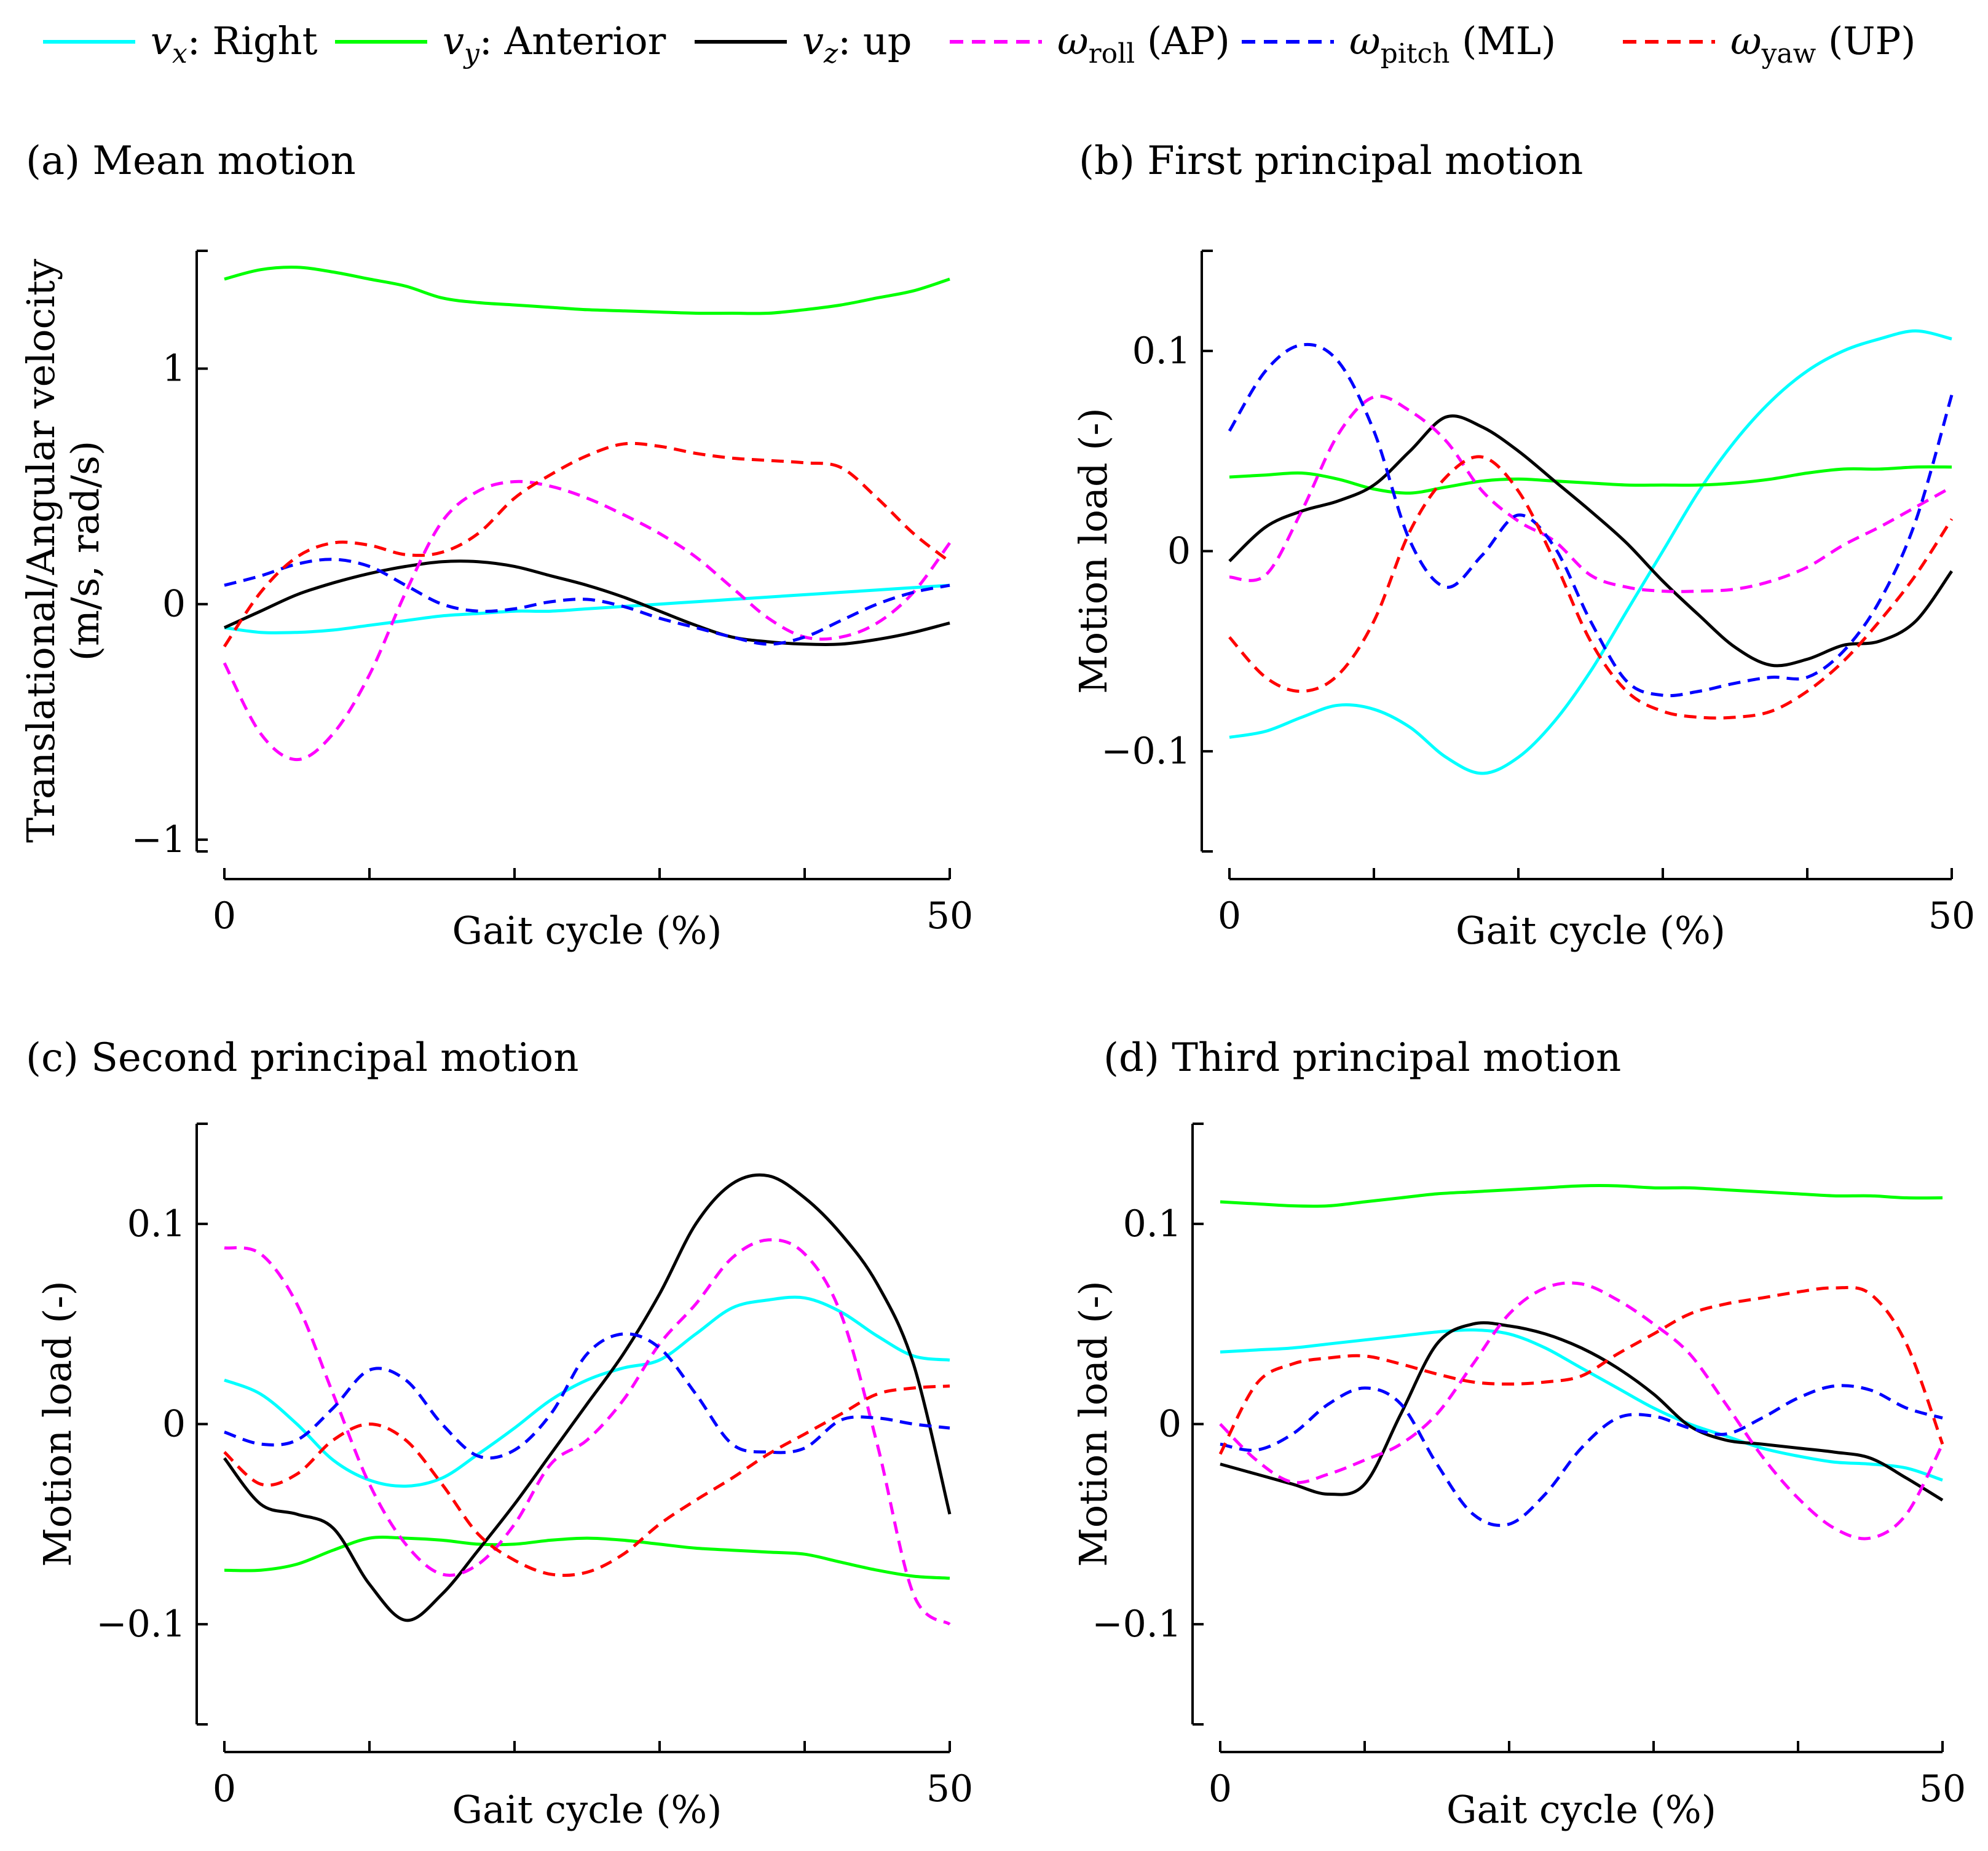 Image resolution: width=1988 pixels, height=1851 pixels. What do you see at coordinates (1112, 53) in the screenshot?
I see `legend-subscript: roll` at bounding box center [1112, 53].